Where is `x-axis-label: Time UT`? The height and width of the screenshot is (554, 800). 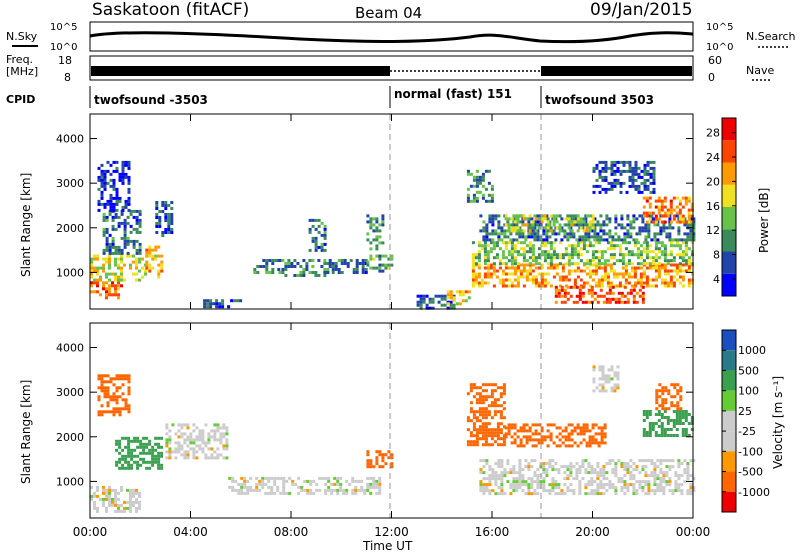
x-axis-label: Time UT is located at coordinates (387, 546).